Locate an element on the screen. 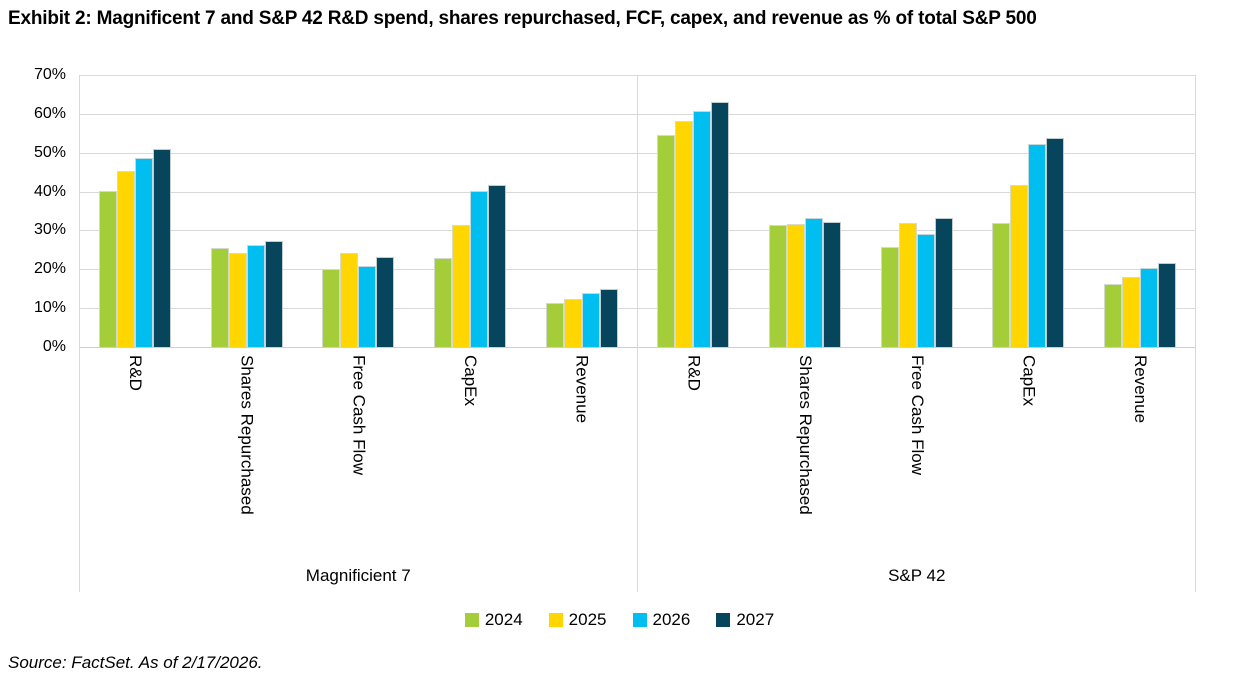 The image size is (1239, 694). y-tick-label: 30% is located at coordinates (49, 230).